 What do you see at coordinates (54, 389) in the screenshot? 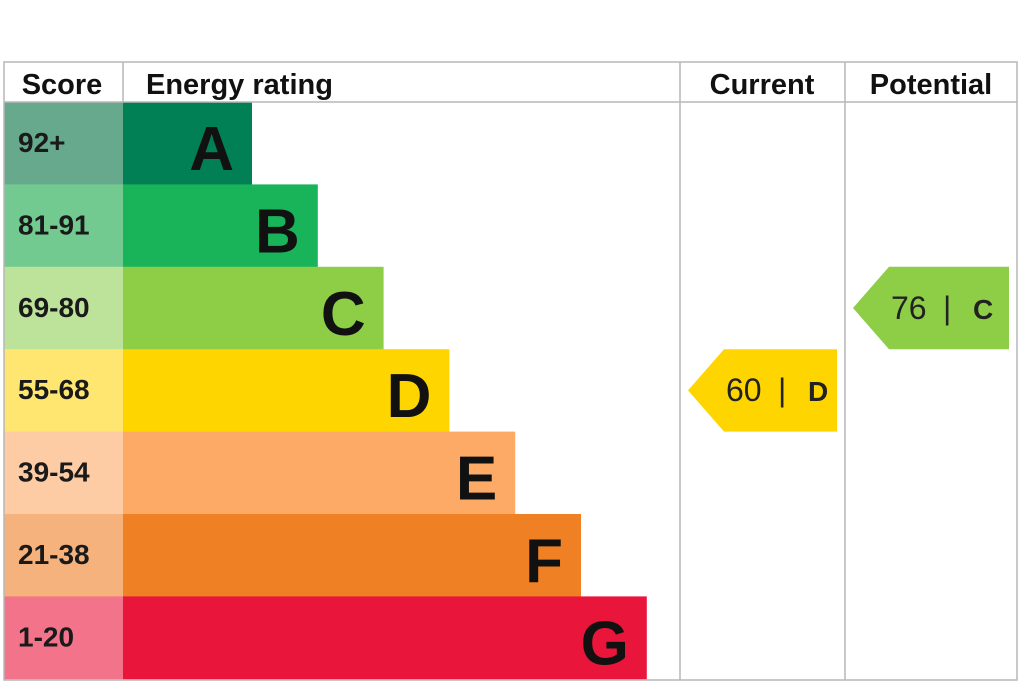
I see `score-range-d: 55-68` at bounding box center [54, 389].